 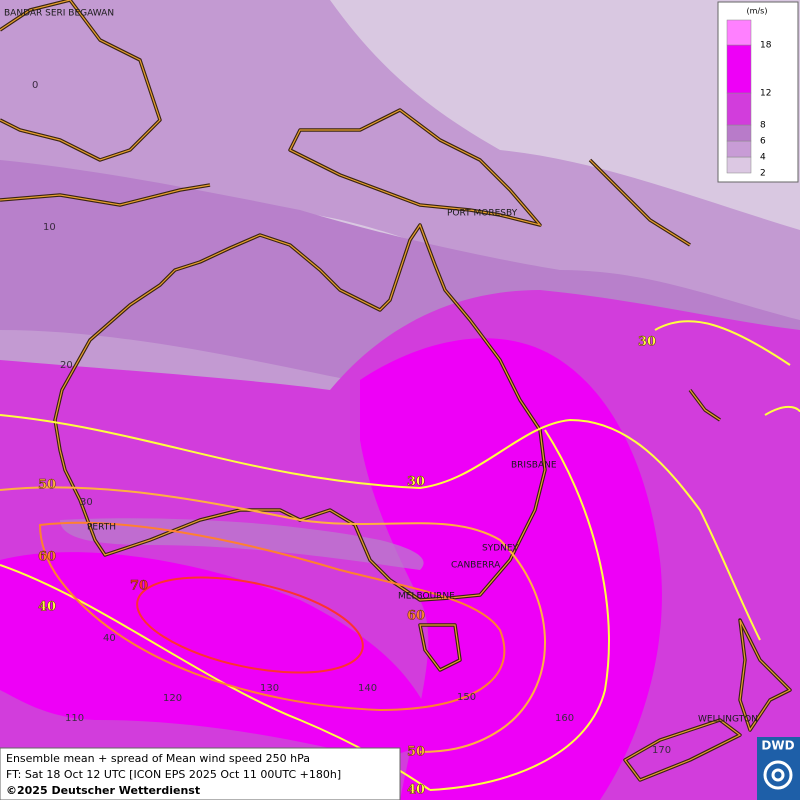 What do you see at coordinates (101, 528) in the screenshot?
I see `city-label: PERTH` at bounding box center [101, 528].